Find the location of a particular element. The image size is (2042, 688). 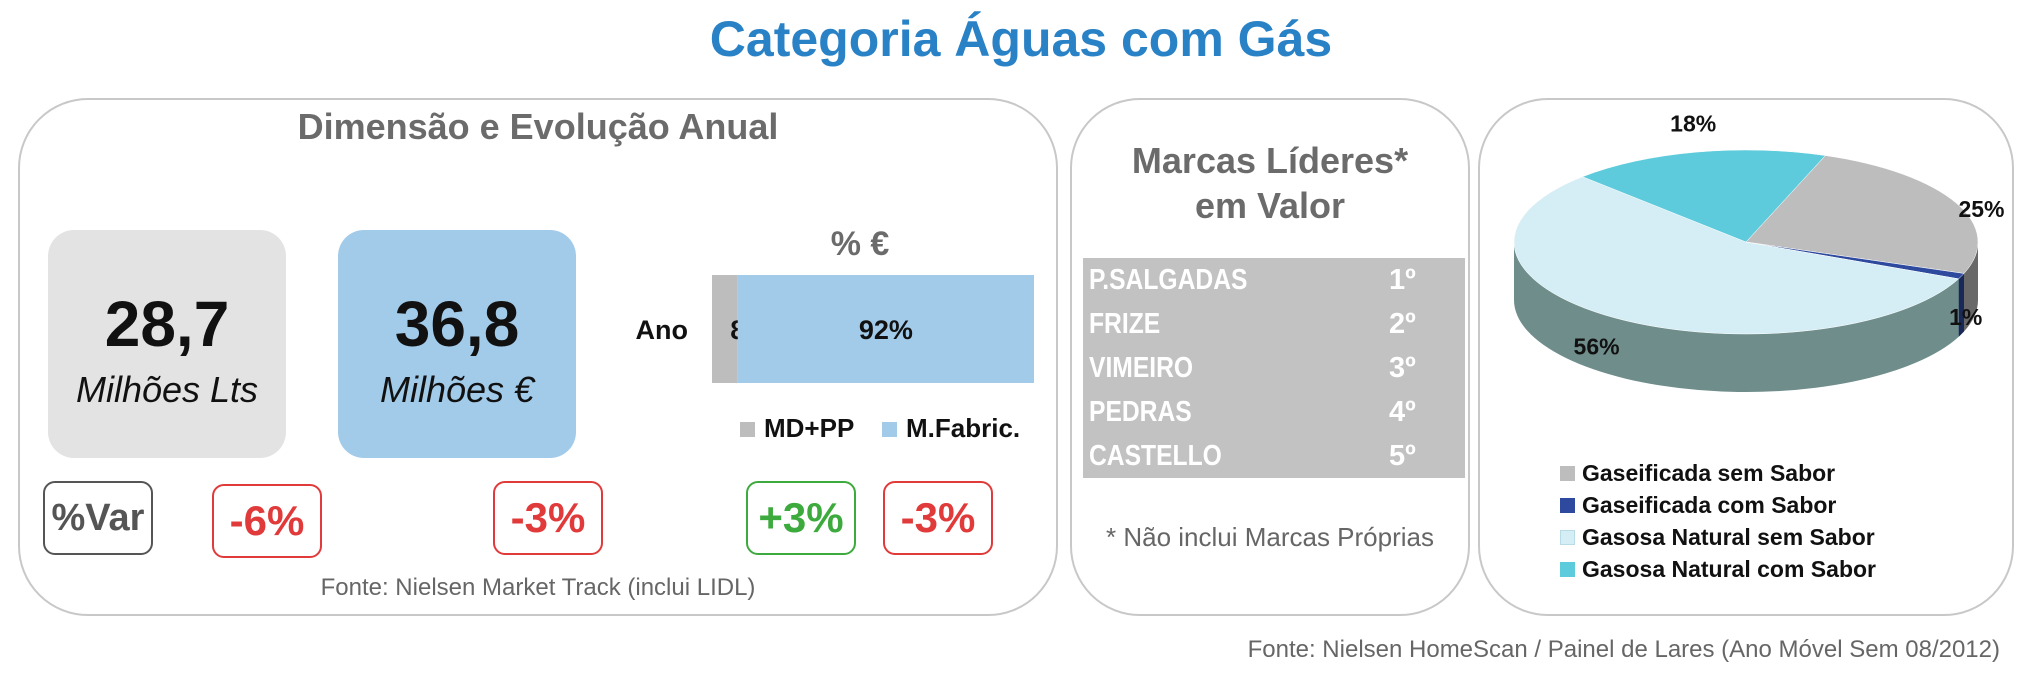

legend-swatch-gaseificada-com-sabor is located at coordinates (1567, 505).